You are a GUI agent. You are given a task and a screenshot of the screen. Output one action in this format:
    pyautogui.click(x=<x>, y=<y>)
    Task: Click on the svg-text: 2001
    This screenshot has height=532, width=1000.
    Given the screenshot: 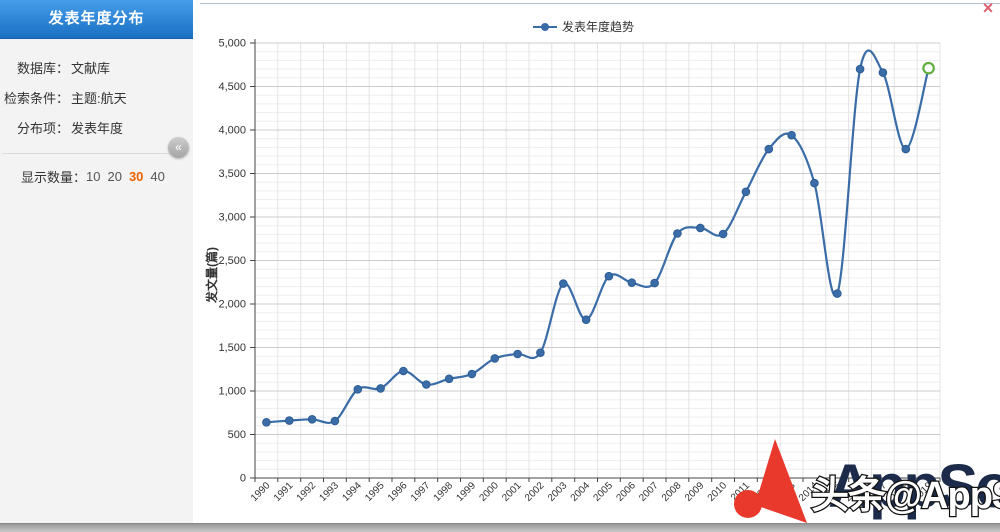 What is the action you would take?
    pyautogui.click(x=512, y=492)
    